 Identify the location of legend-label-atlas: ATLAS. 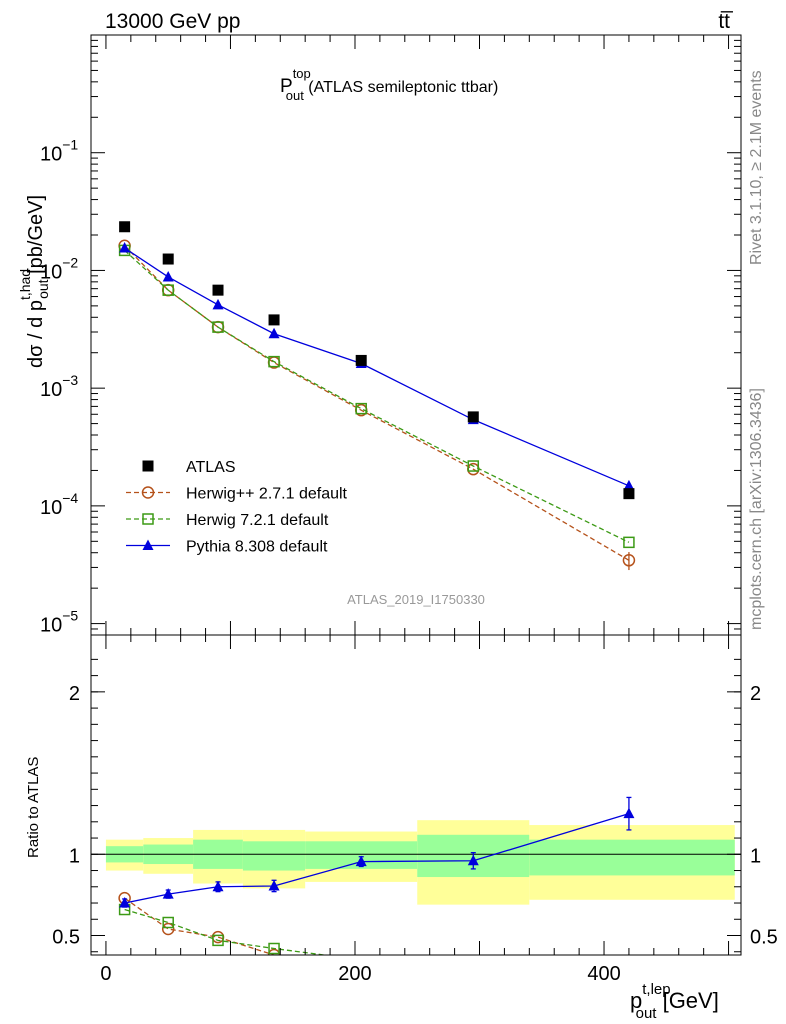
(211, 467).